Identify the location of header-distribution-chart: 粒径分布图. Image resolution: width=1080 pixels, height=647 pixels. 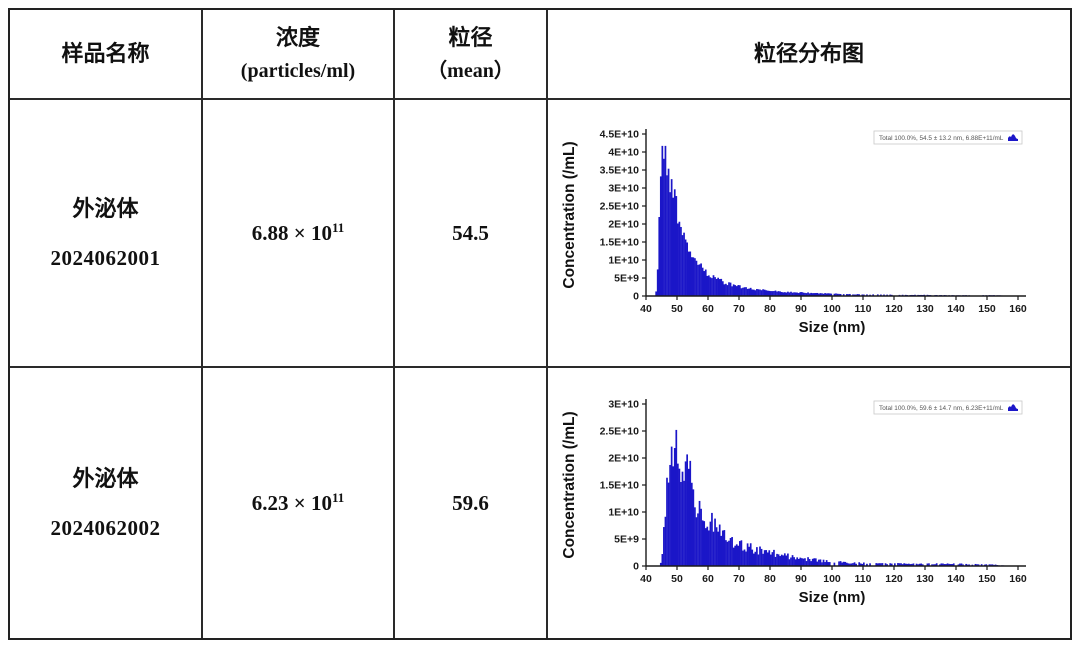
(809, 55).